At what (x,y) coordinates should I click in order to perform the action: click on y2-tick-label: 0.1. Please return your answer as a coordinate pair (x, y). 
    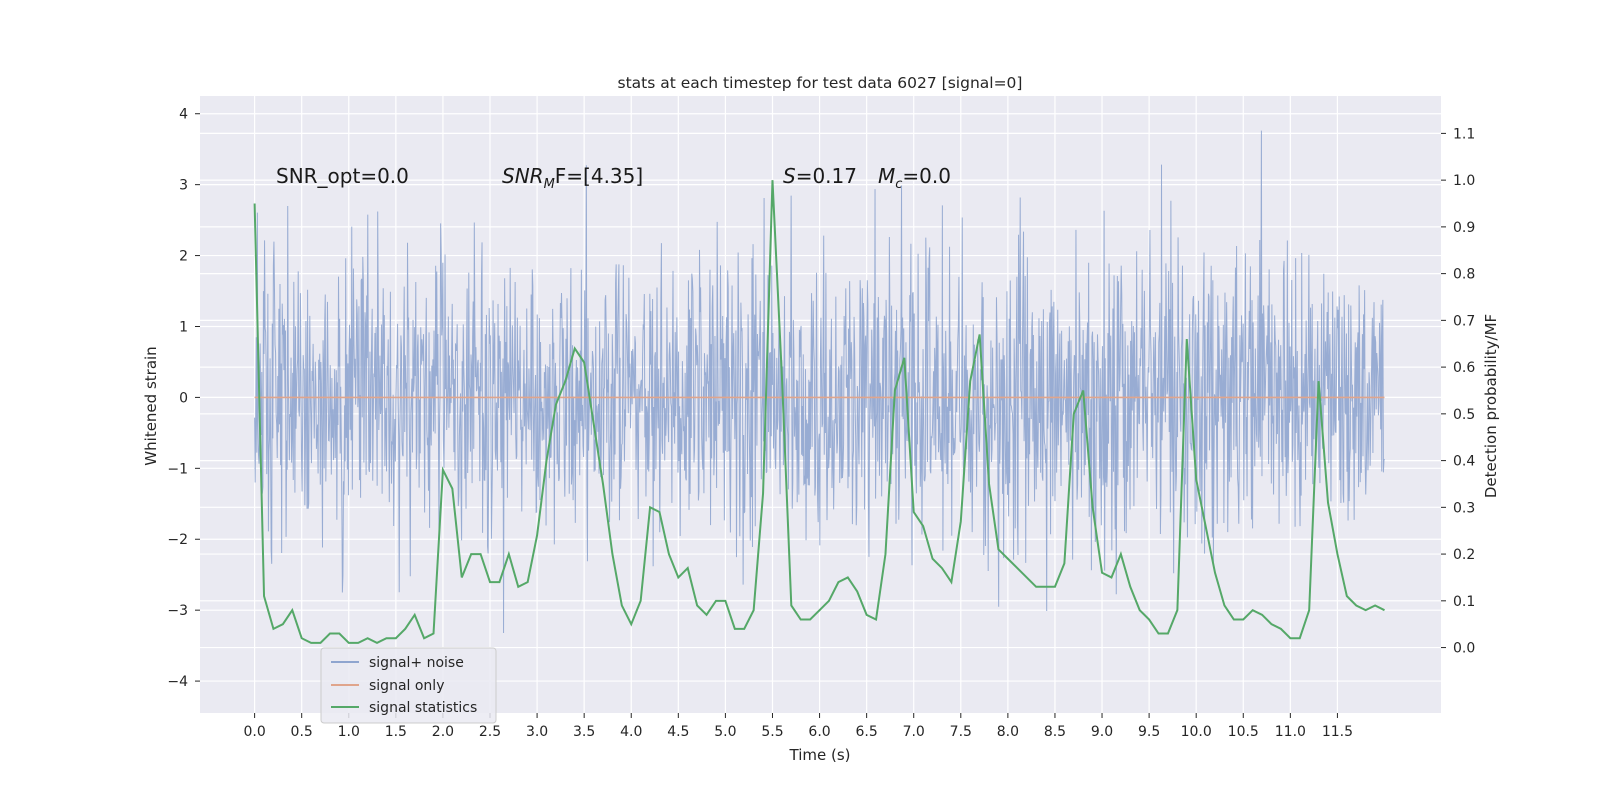
    Looking at the image, I should click on (1464, 602).